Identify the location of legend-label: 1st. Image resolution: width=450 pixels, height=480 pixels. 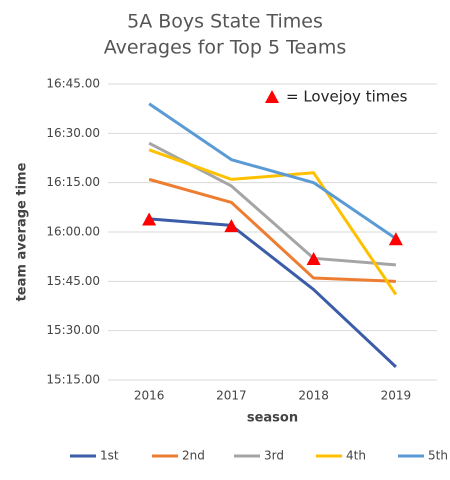
(109, 456).